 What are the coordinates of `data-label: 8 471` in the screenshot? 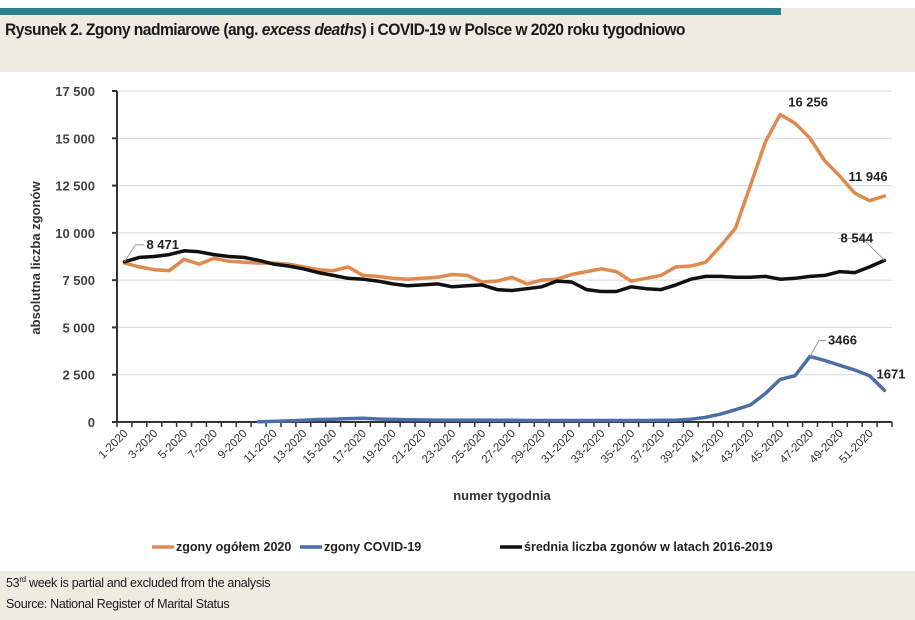 It's located at (162, 244).